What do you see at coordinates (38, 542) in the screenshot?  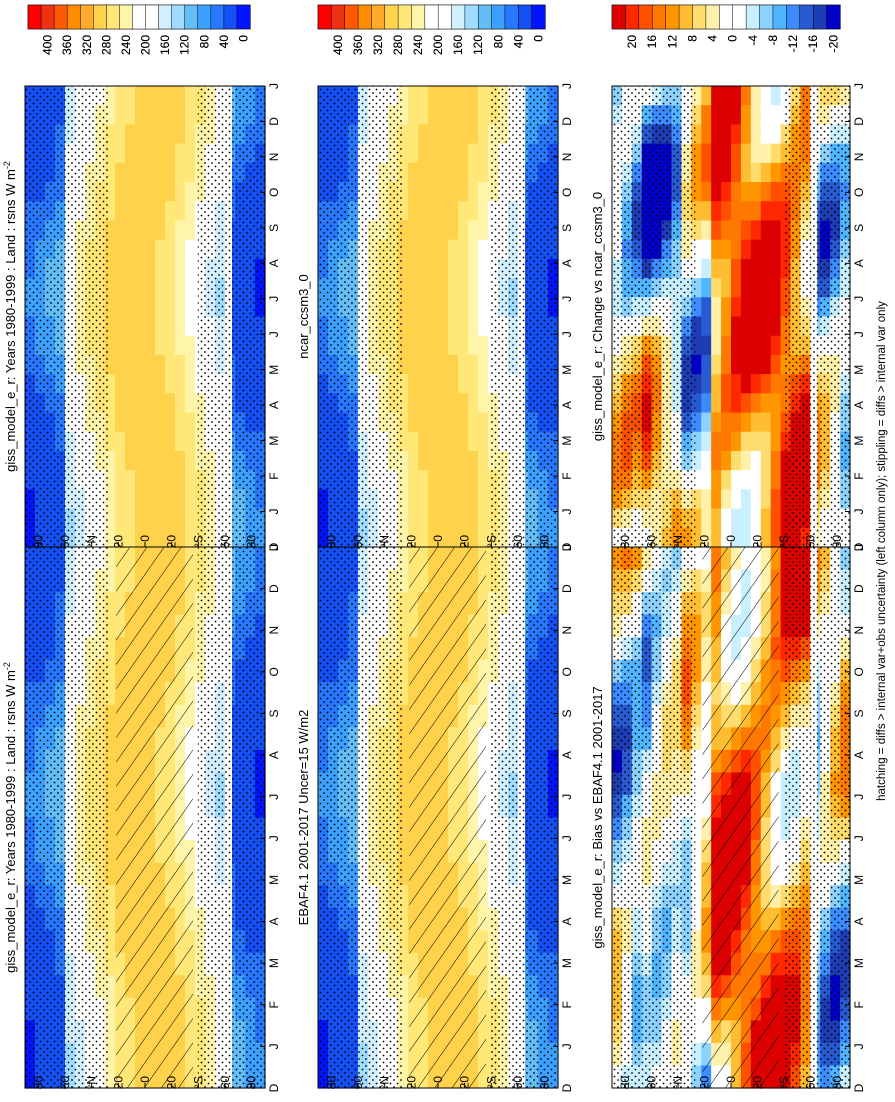 I see `lat-tick-label: 80` at bounding box center [38, 542].